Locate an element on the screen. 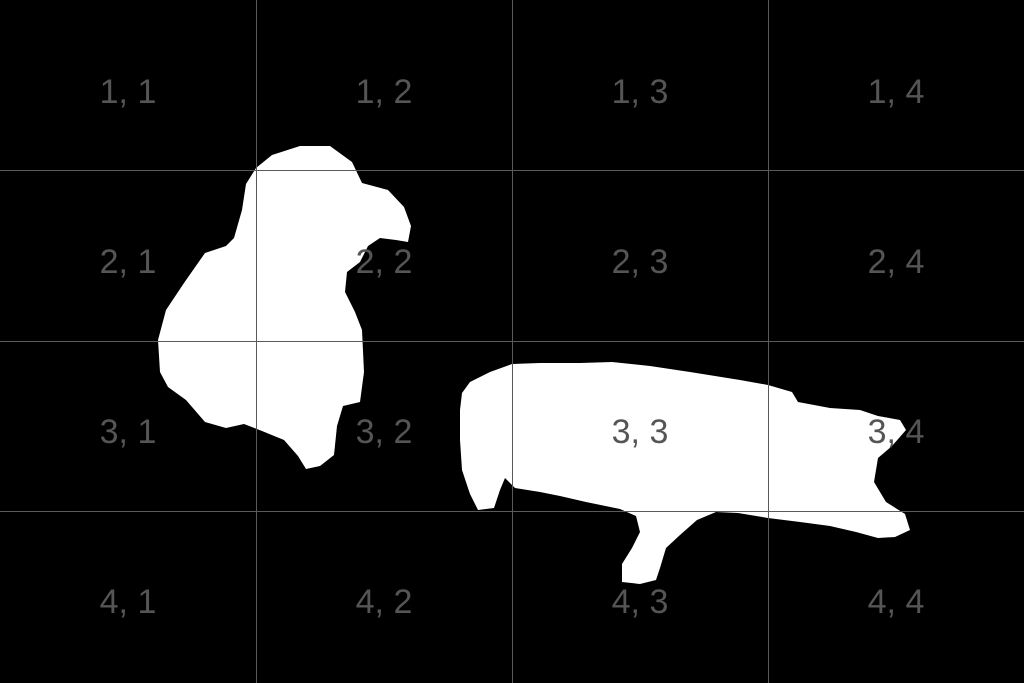 Image resolution: width=1024 pixels, height=683 pixels. cell-label-1-3: 1, 3 is located at coordinates (640, 92).